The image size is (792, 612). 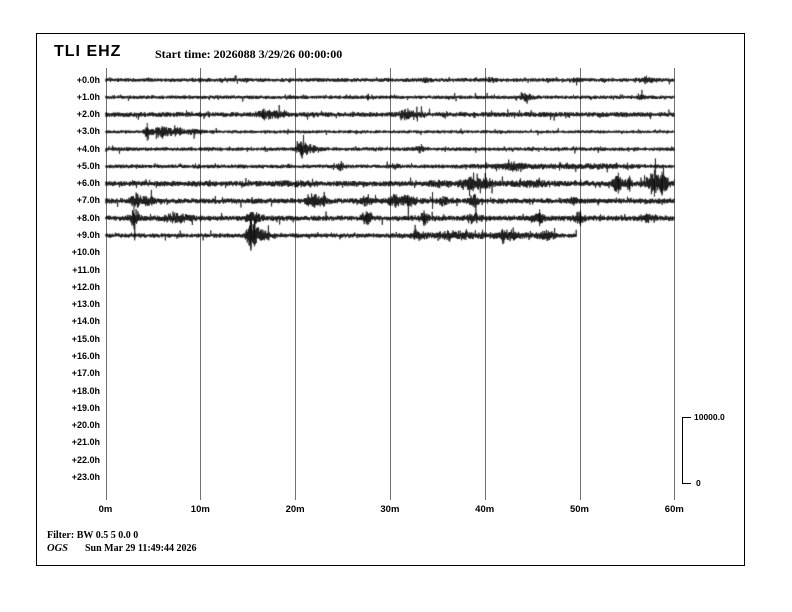 I want to click on org-label: OGS, so click(x=58, y=548).